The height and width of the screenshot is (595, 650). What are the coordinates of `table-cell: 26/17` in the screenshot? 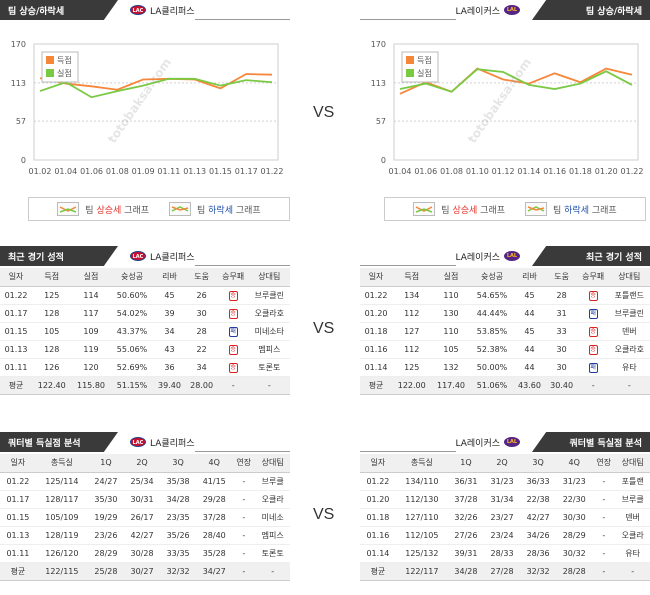 It's located at (142, 517).